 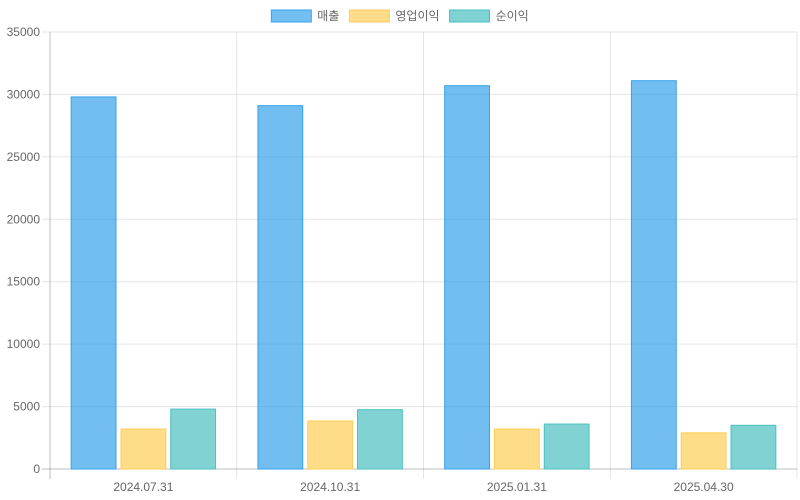 I want to click on y-tick-label: 10000, so click(x=24, y=344).